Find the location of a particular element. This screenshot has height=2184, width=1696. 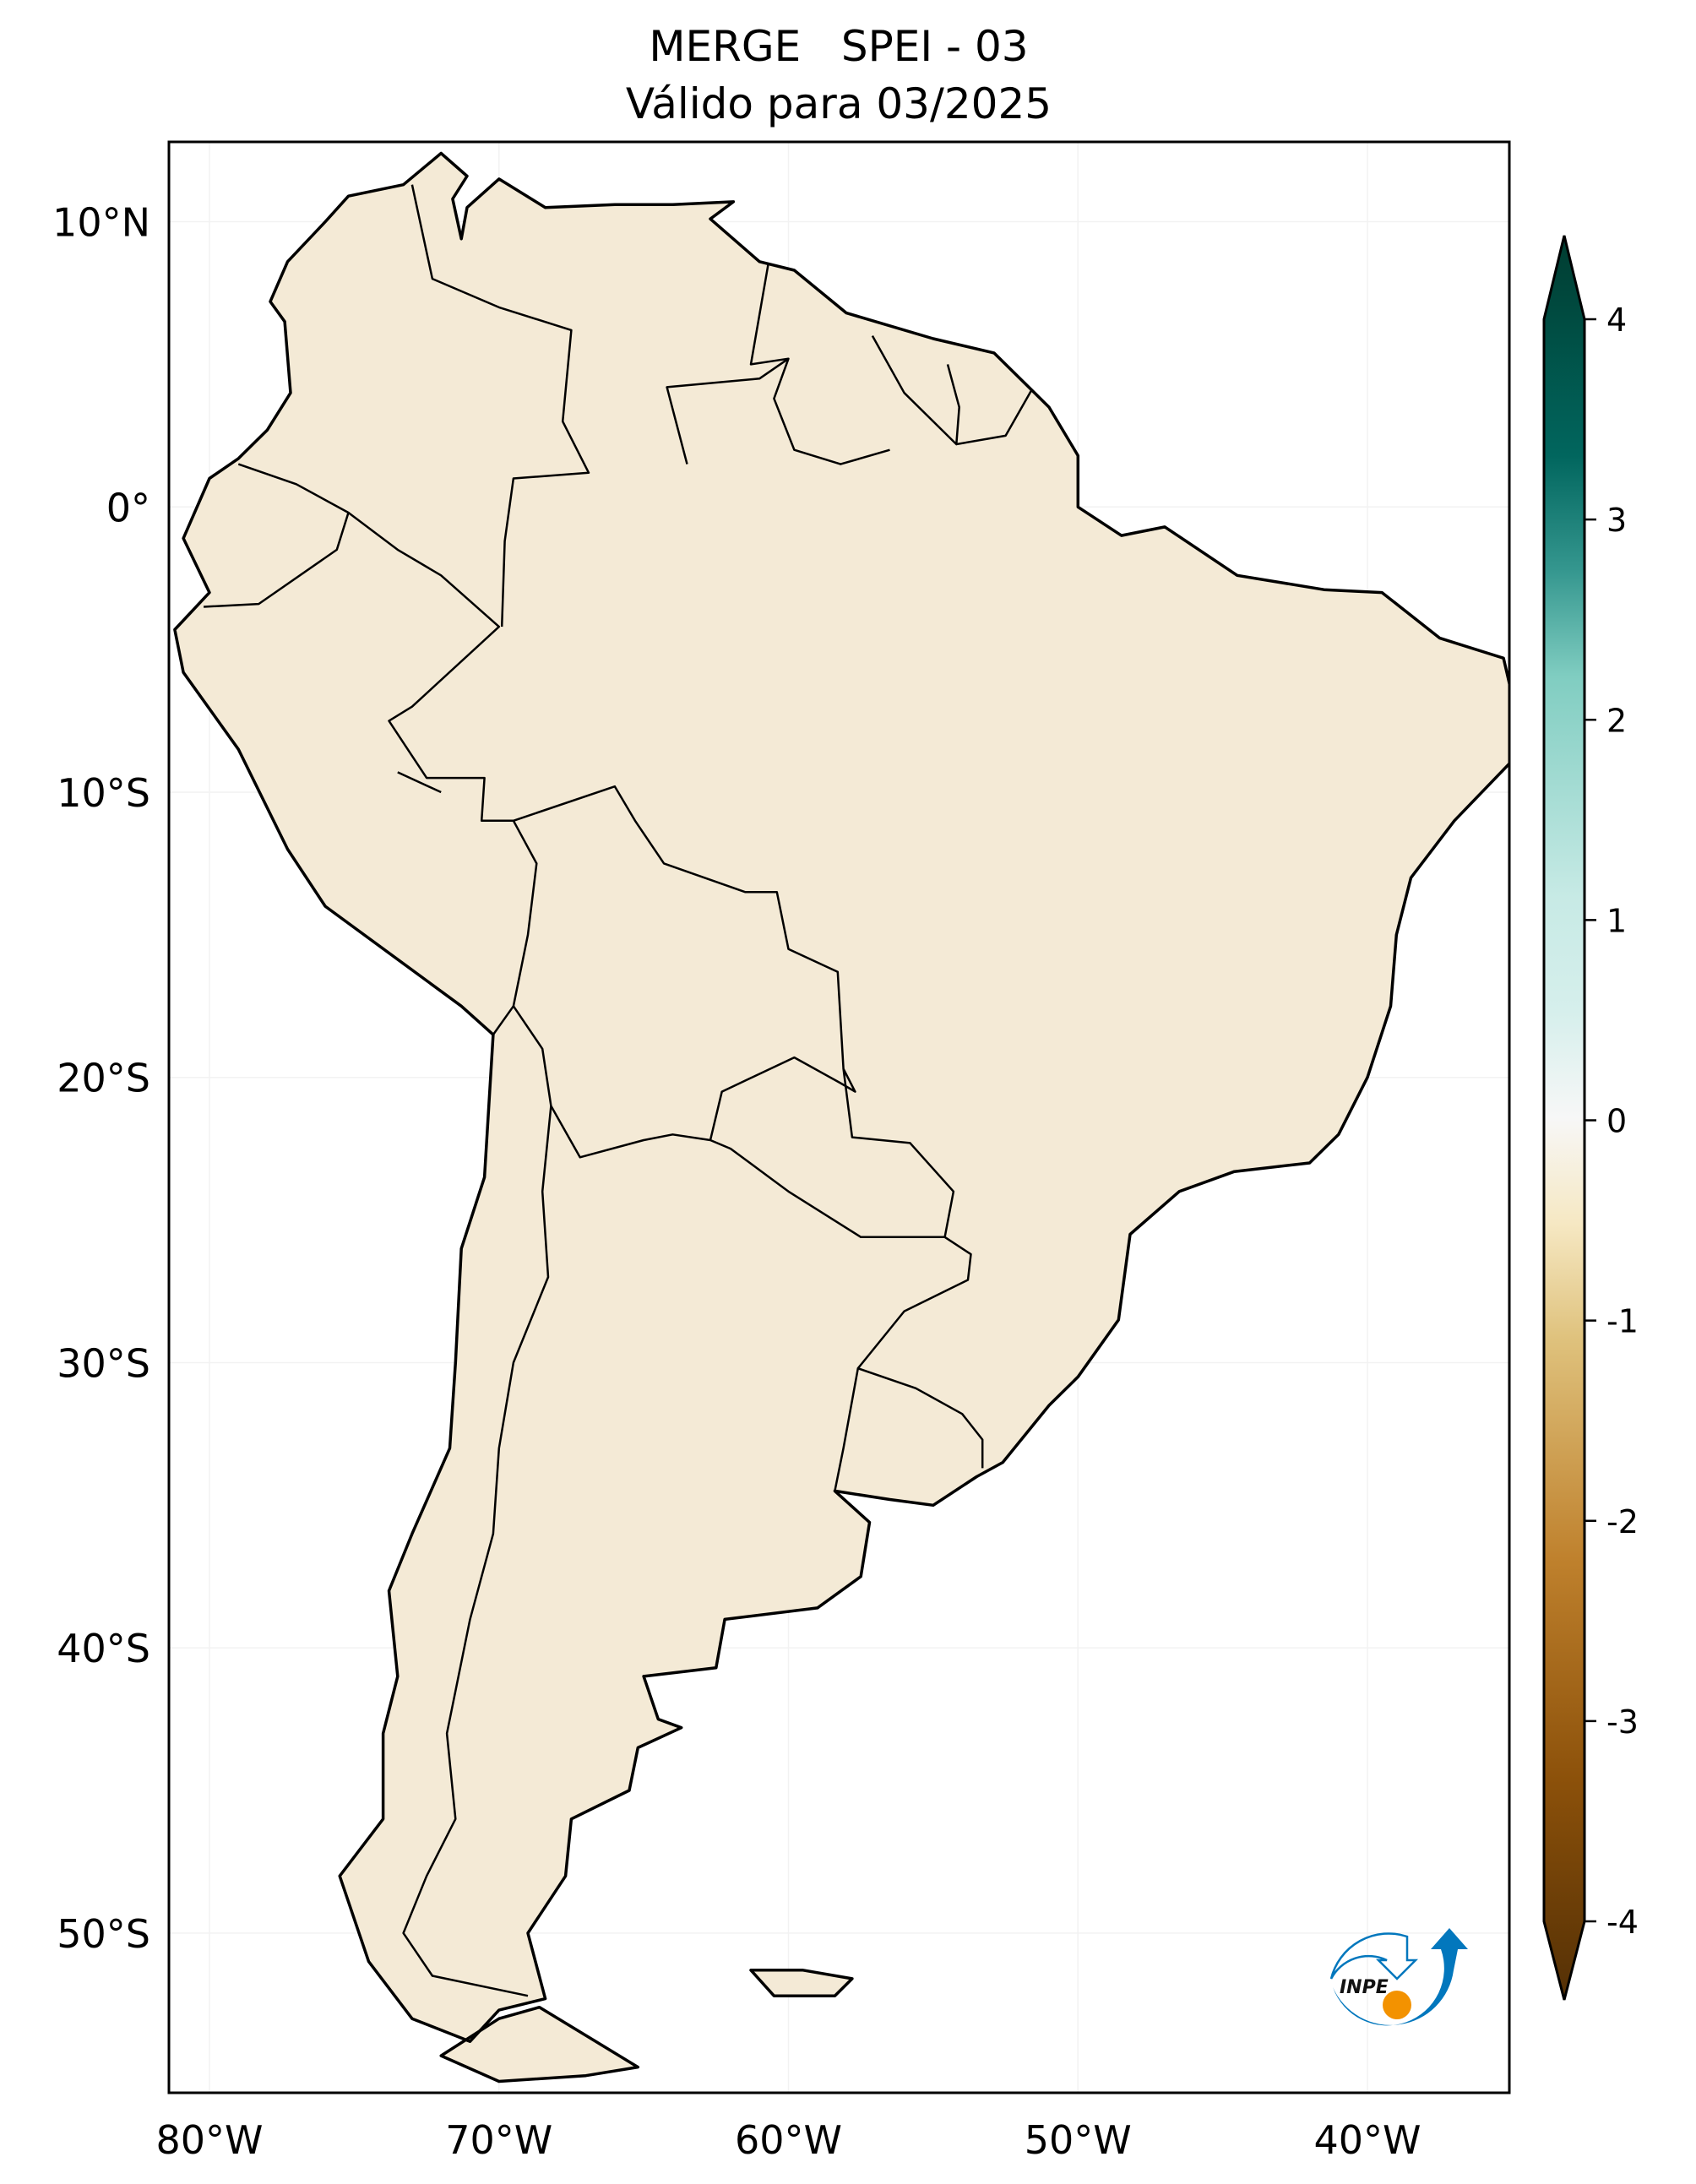

x-tick-label: 50°W is located at coordinates (1078, 2140).